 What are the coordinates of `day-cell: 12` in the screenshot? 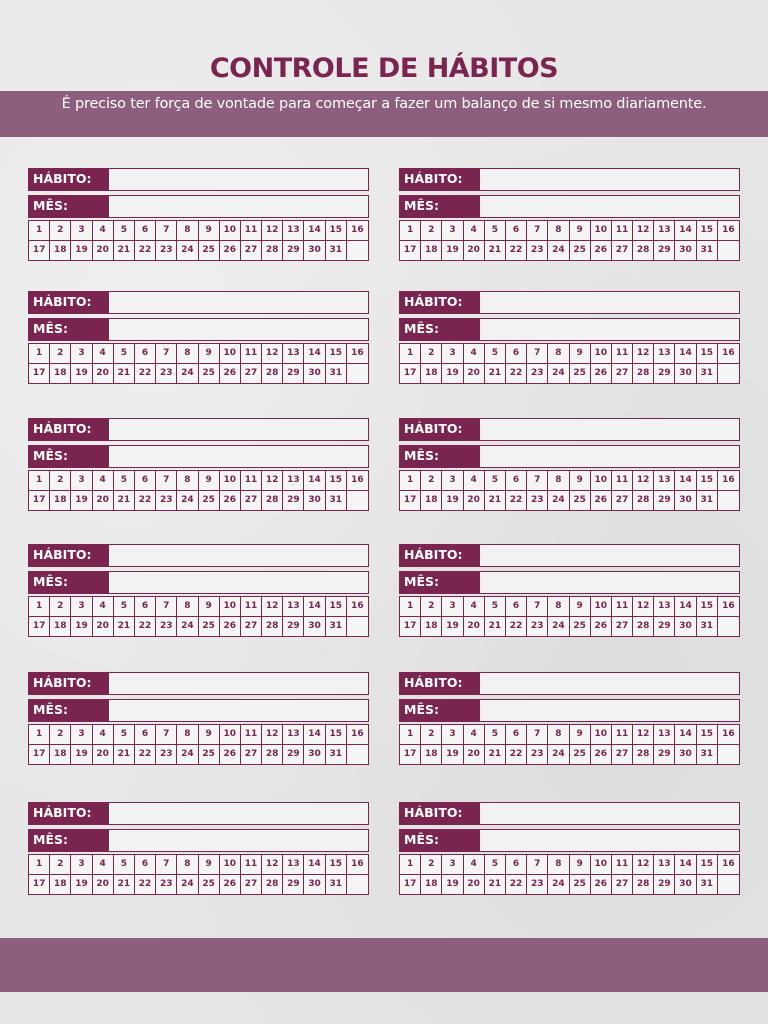 It's located at (273, 481).